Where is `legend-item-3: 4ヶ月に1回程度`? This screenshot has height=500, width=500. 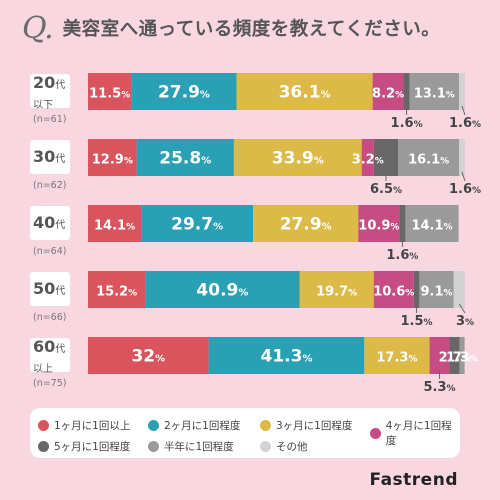 legend-item-3: 4ヶ月に1回程度 is located at coordinates (415, 433).